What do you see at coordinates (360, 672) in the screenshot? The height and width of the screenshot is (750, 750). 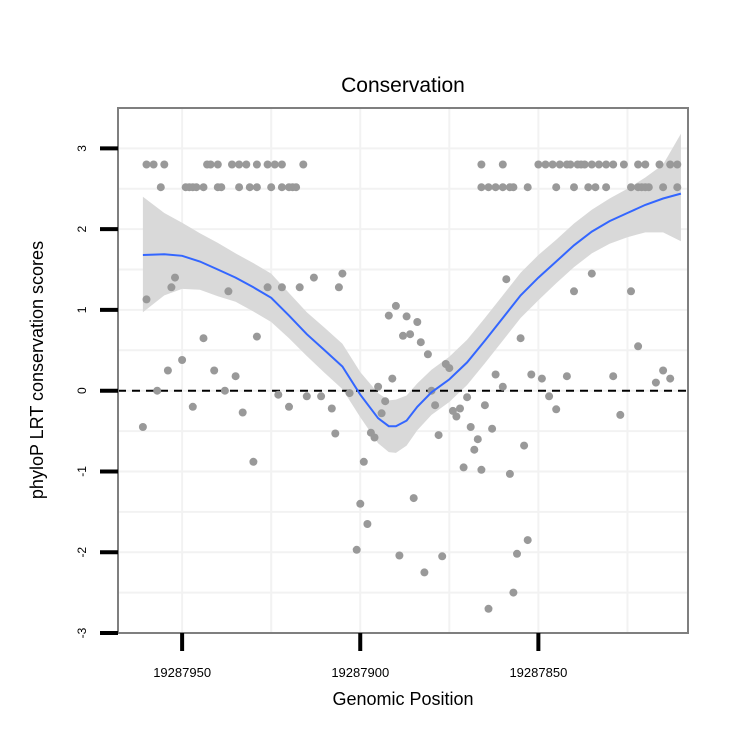 I see `x-tick-label: 19287900` at bounding box center [360, 672].